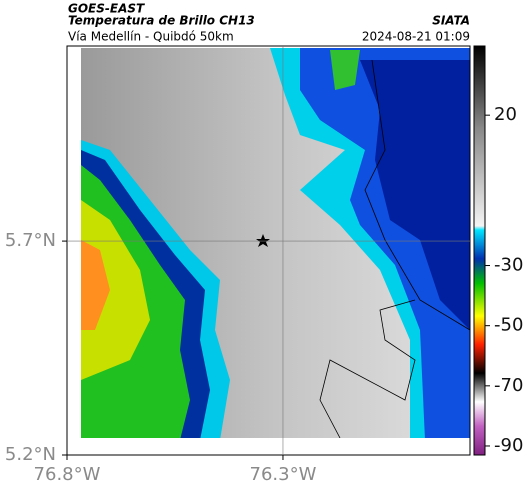 This screenshot has width=526, height=491. What do you see at coordinates (30, 240) in the screenshot?
I see `lat-tick-label: 5.7°N` at bounding box center [30, 240].